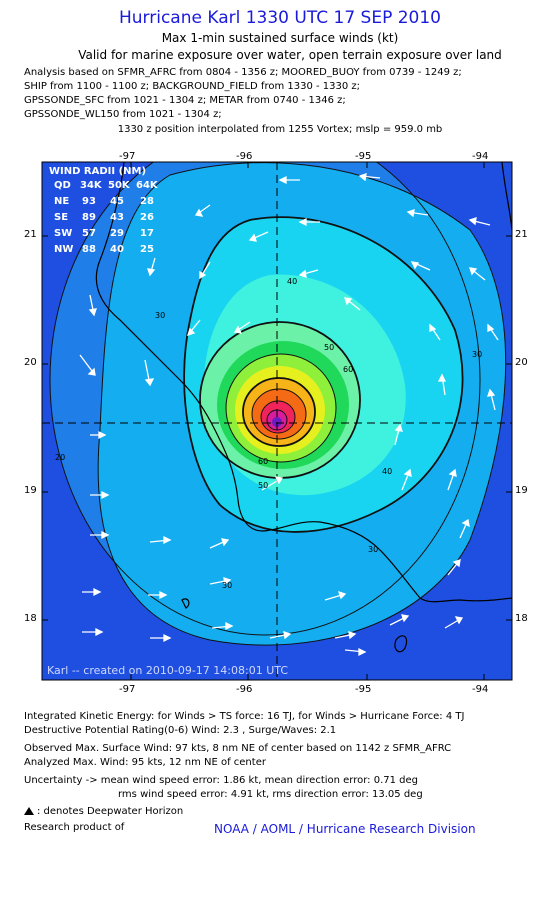  Describe the element at coordinates (29, 811) in the screenshot. I see `oil-rig-icon` at that location.